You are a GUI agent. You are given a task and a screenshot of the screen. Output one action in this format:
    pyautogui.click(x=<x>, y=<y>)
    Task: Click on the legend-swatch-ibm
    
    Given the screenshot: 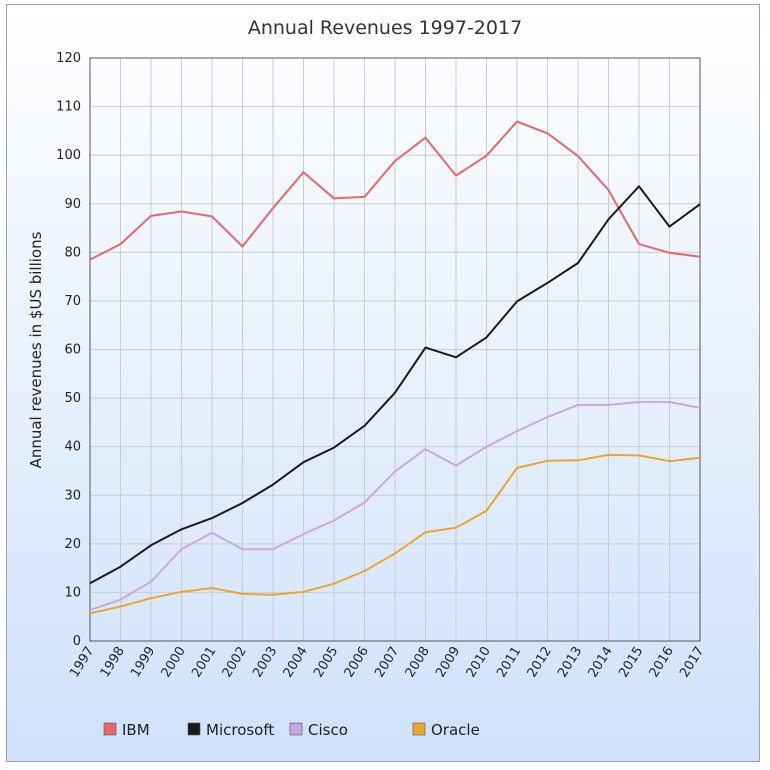 What is the action you would take?
    pyautogui.click(x=110, y=729)
    